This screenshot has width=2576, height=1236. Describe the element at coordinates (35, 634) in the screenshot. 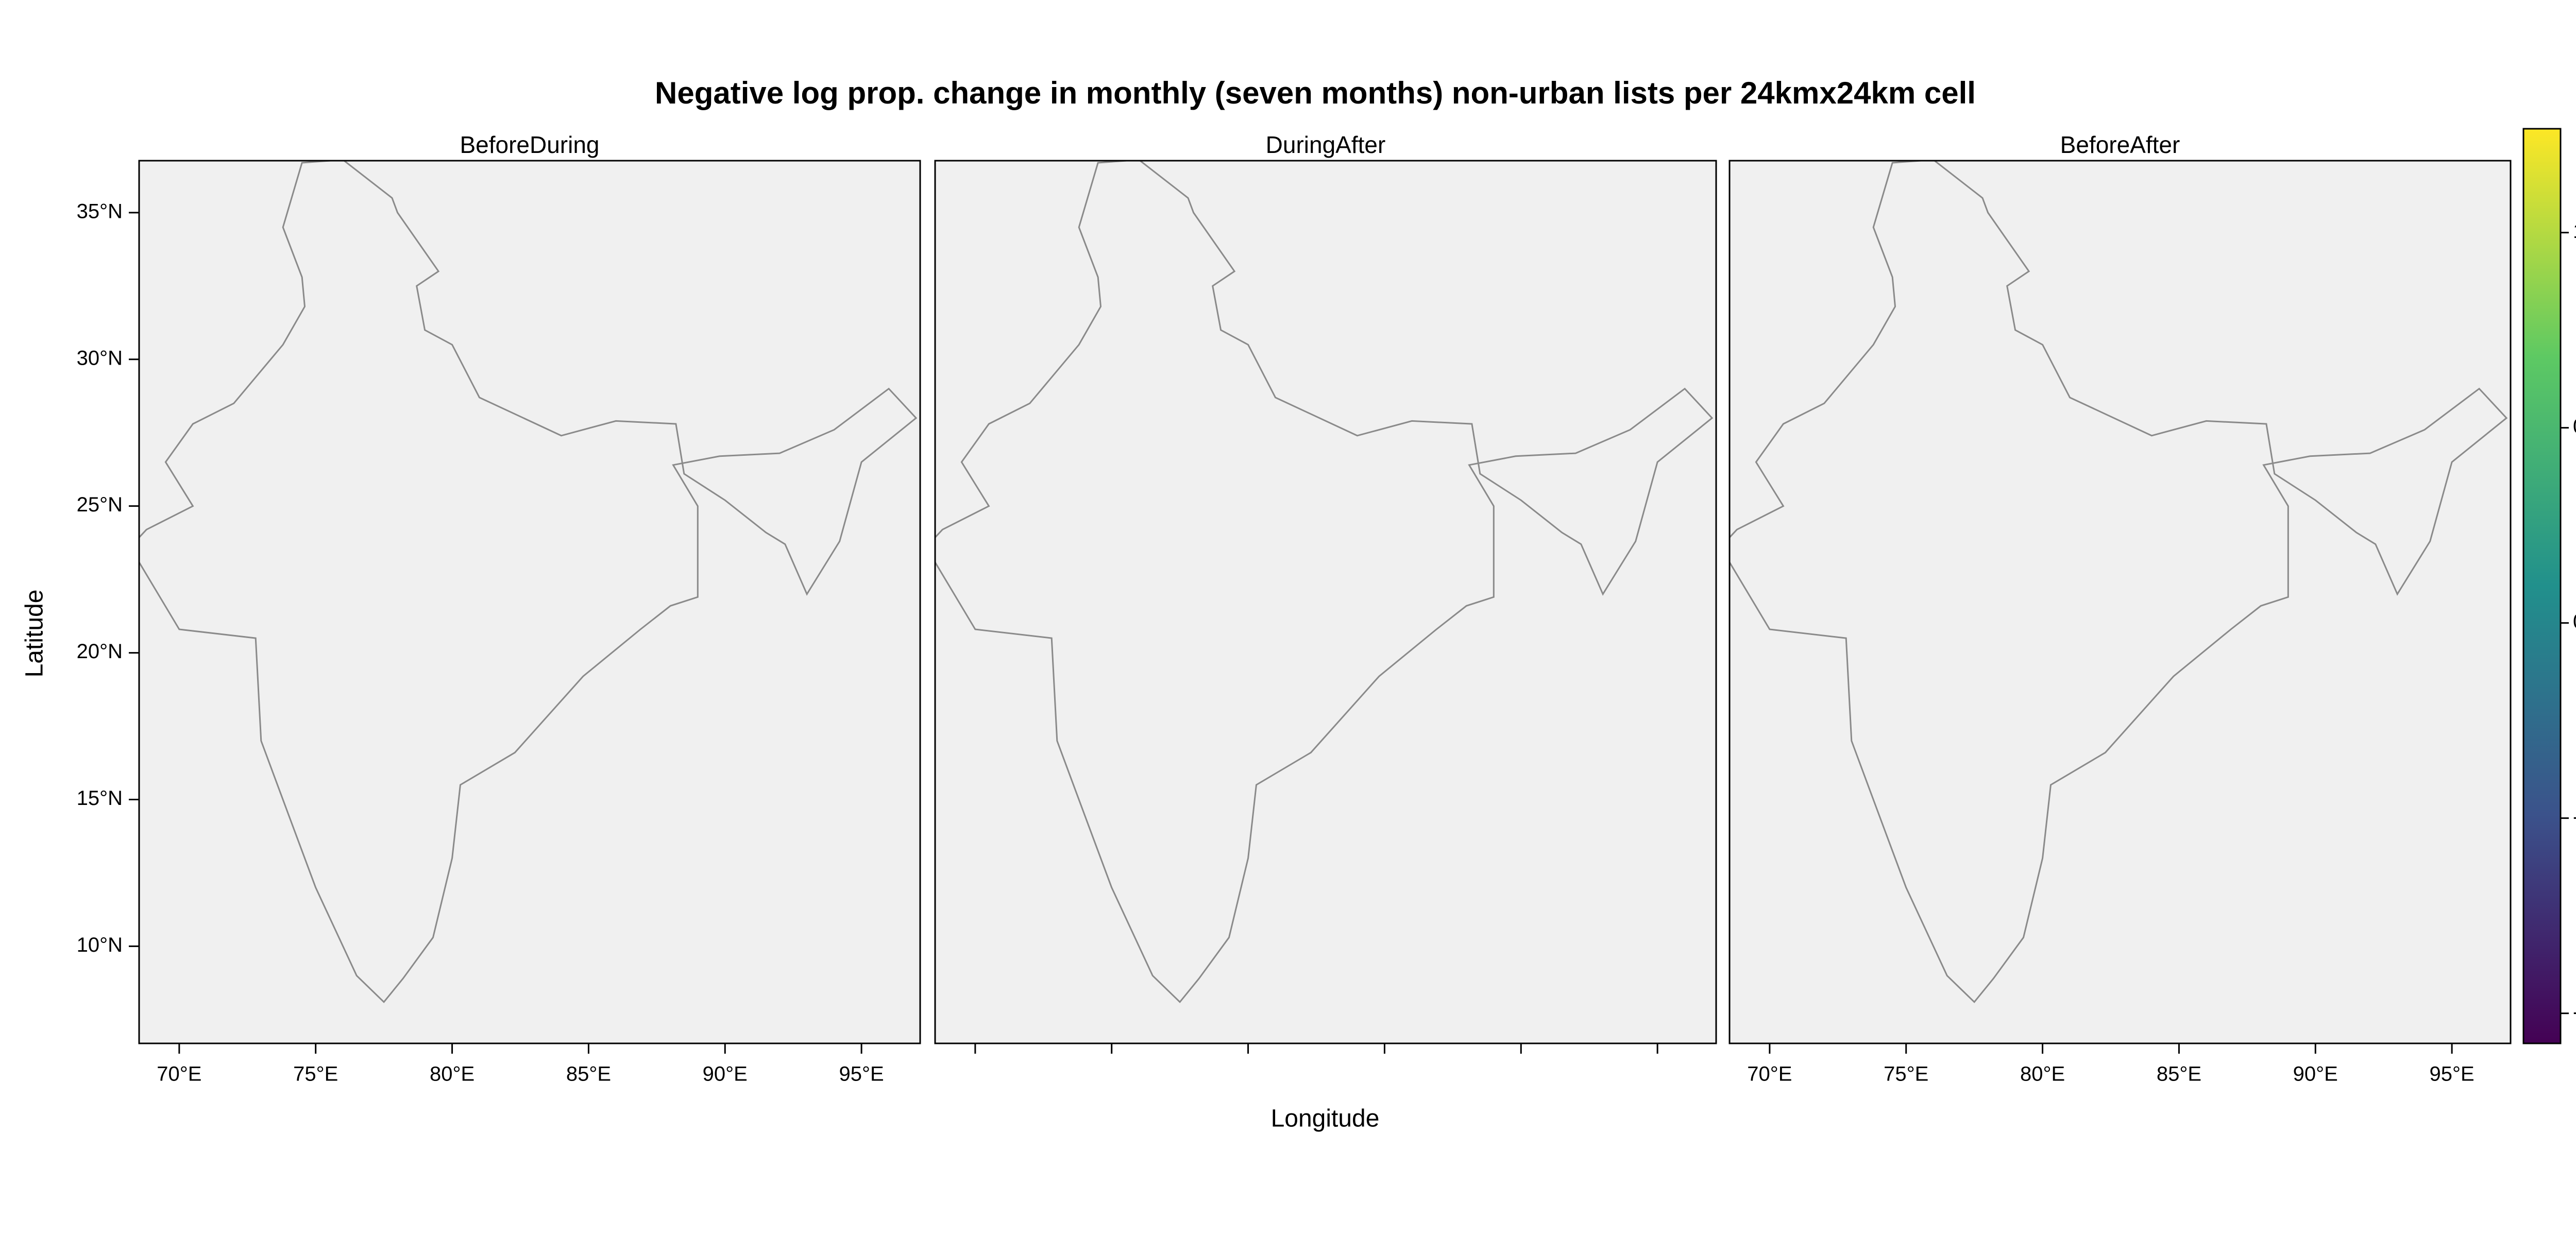

I see `y-axis-title: Latitude` at that location.